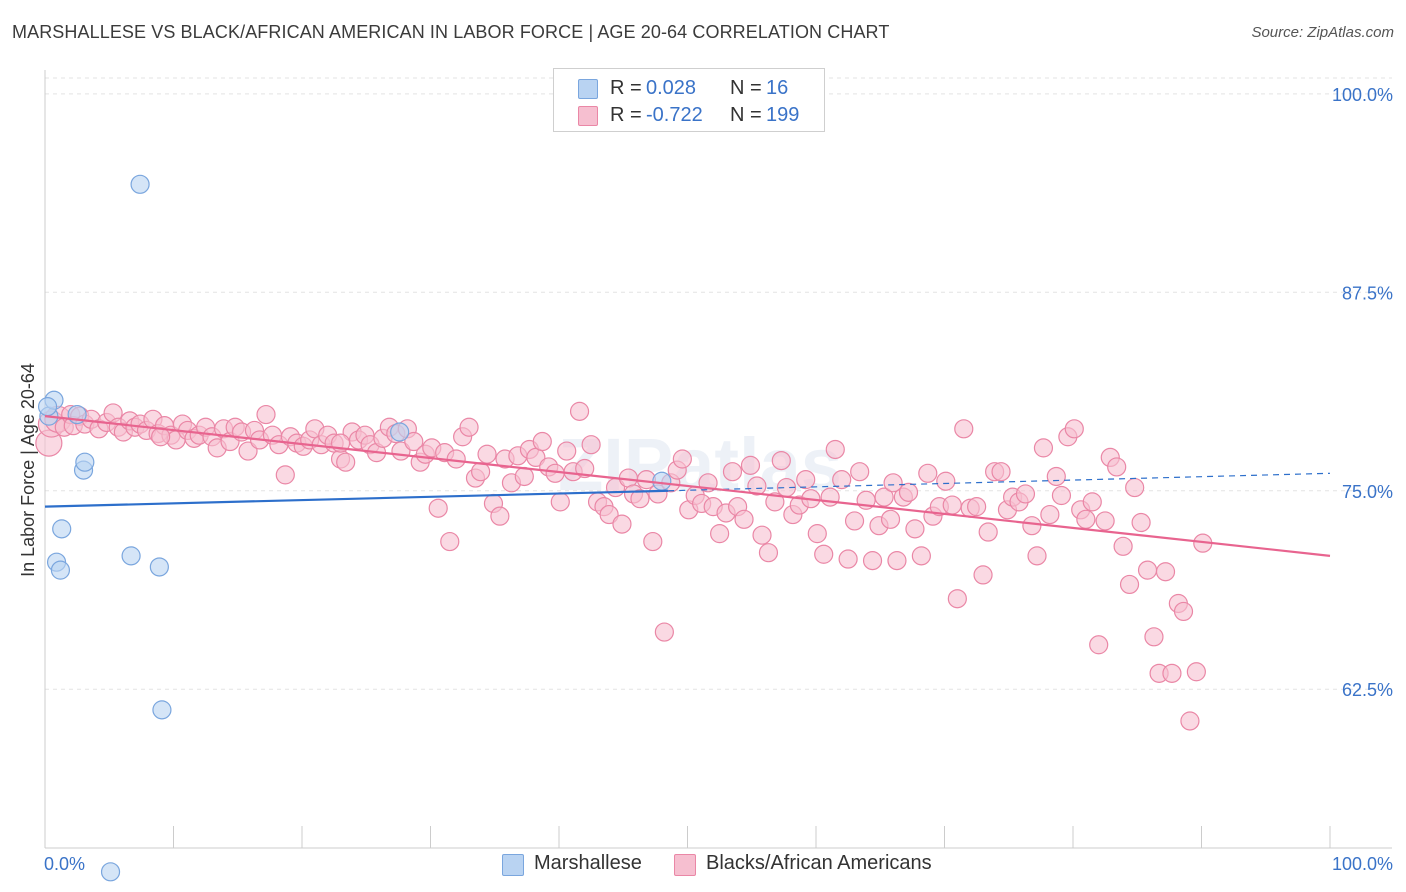 The width and height of the screenshot is (1406, 892). Describe the element at coordinates (1367, 690) in the screenshot. I see `y-tick-label: 62.5%` at that location.